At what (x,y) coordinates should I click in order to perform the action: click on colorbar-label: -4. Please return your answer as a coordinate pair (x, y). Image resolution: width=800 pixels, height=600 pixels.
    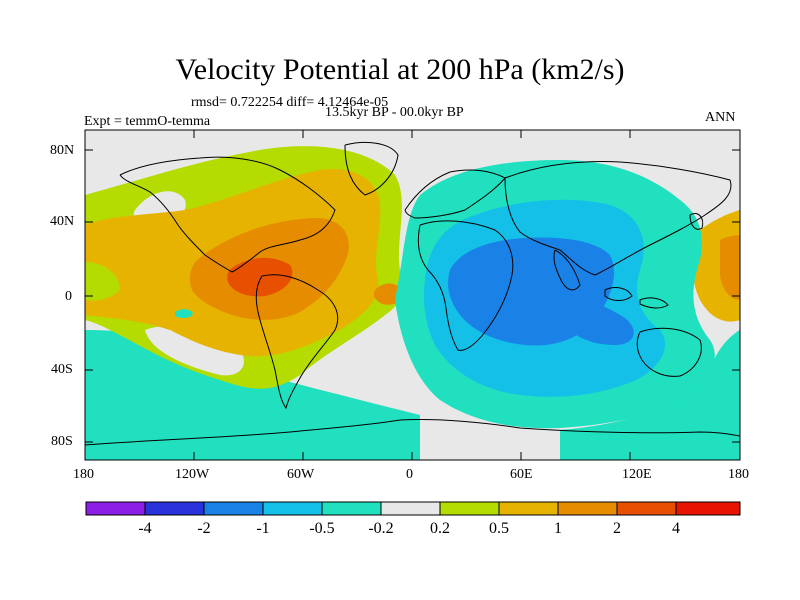
    Looking at the image, I should click on (145, 528).